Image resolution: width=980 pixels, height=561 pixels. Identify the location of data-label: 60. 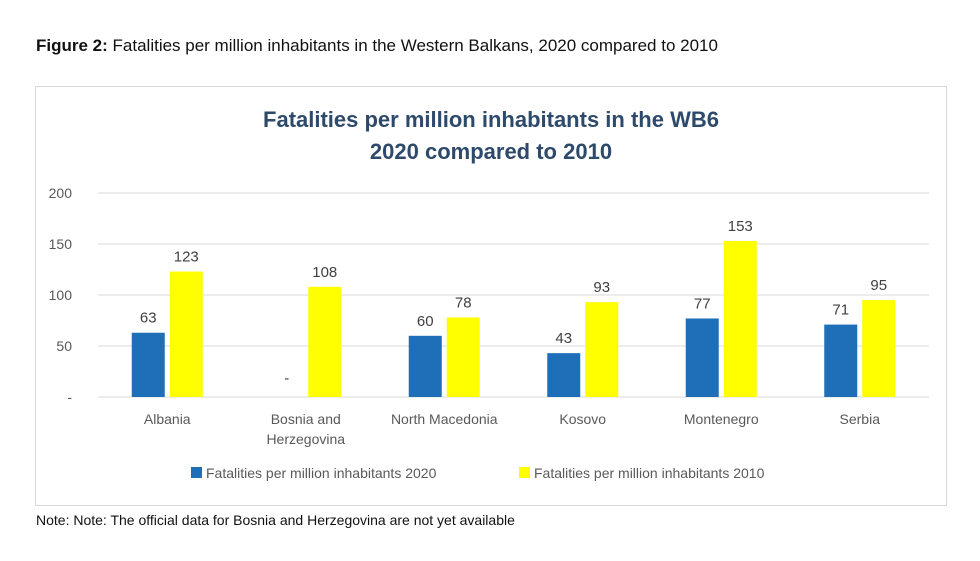
(425, 321).